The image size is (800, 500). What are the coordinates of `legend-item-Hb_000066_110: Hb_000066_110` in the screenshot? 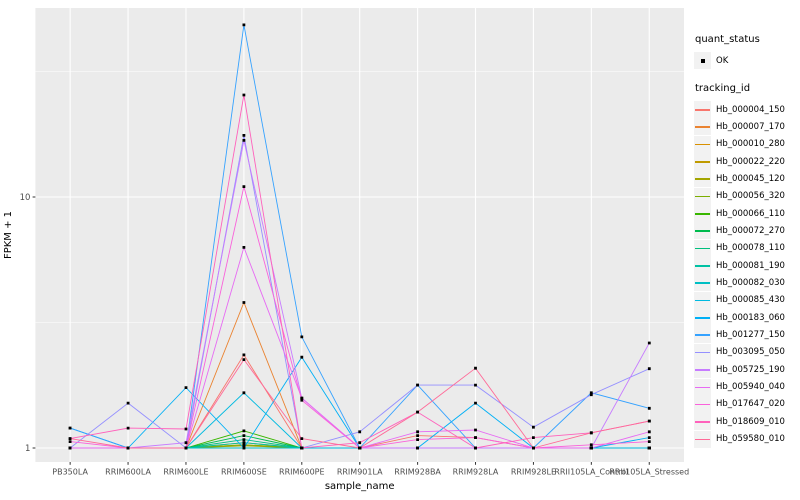 It's located at (747, 214).